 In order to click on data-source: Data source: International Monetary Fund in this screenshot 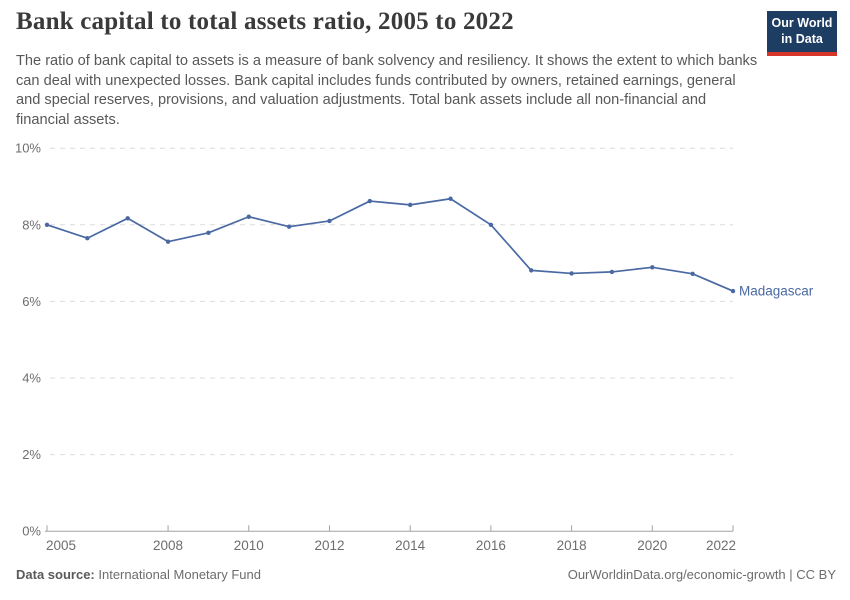, I will do `click(138, 574)`.